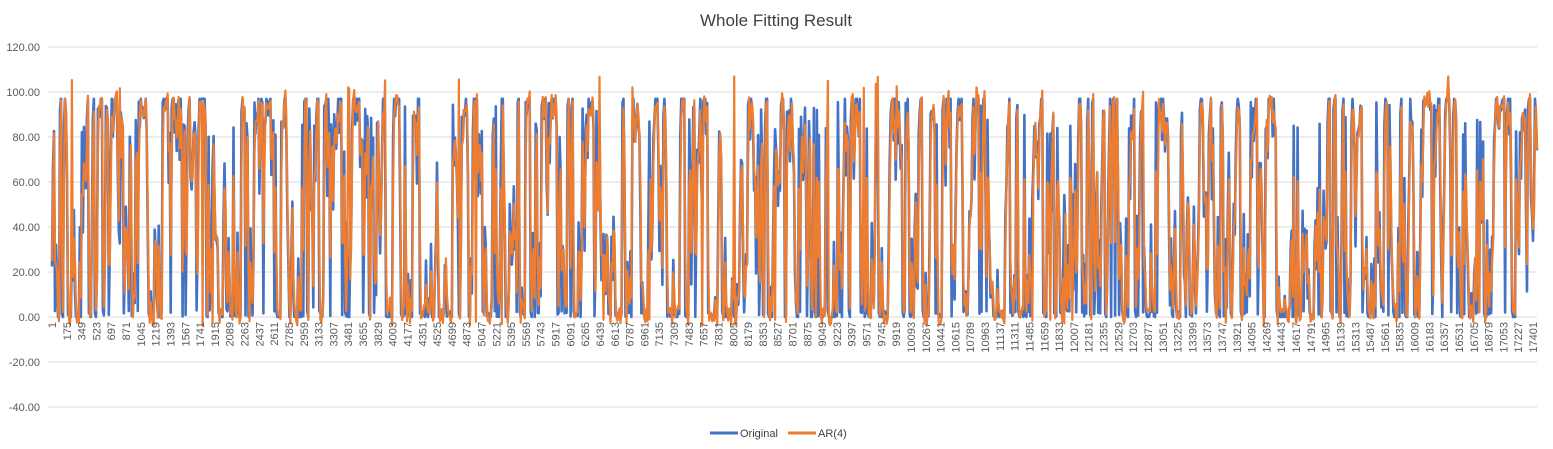  What do you see at coordinates (320, 334) in the screenshot?
I see `x-tick-label: 3133` at bounding box center [320, 334].